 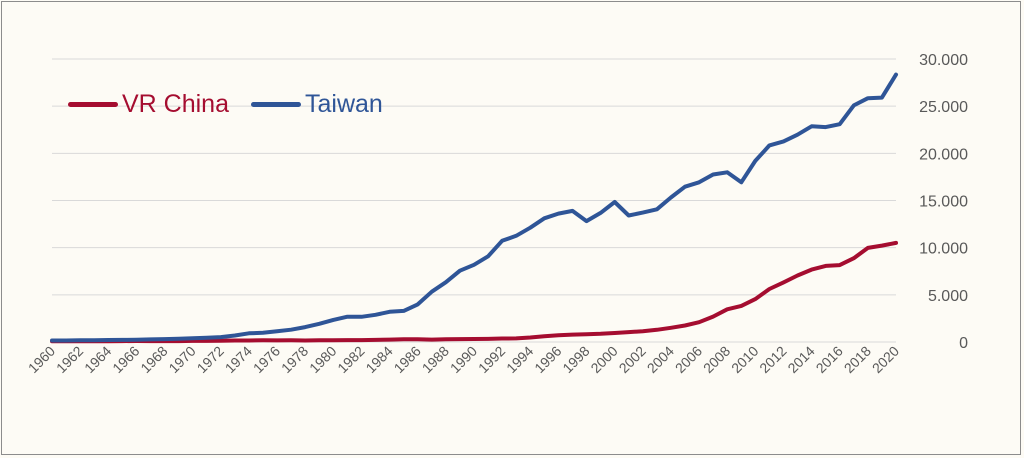 What do you see at coordinates (603, 359) in the screenshot?
I see `x-tick-label: 2000` at bounding box center [603, 359].